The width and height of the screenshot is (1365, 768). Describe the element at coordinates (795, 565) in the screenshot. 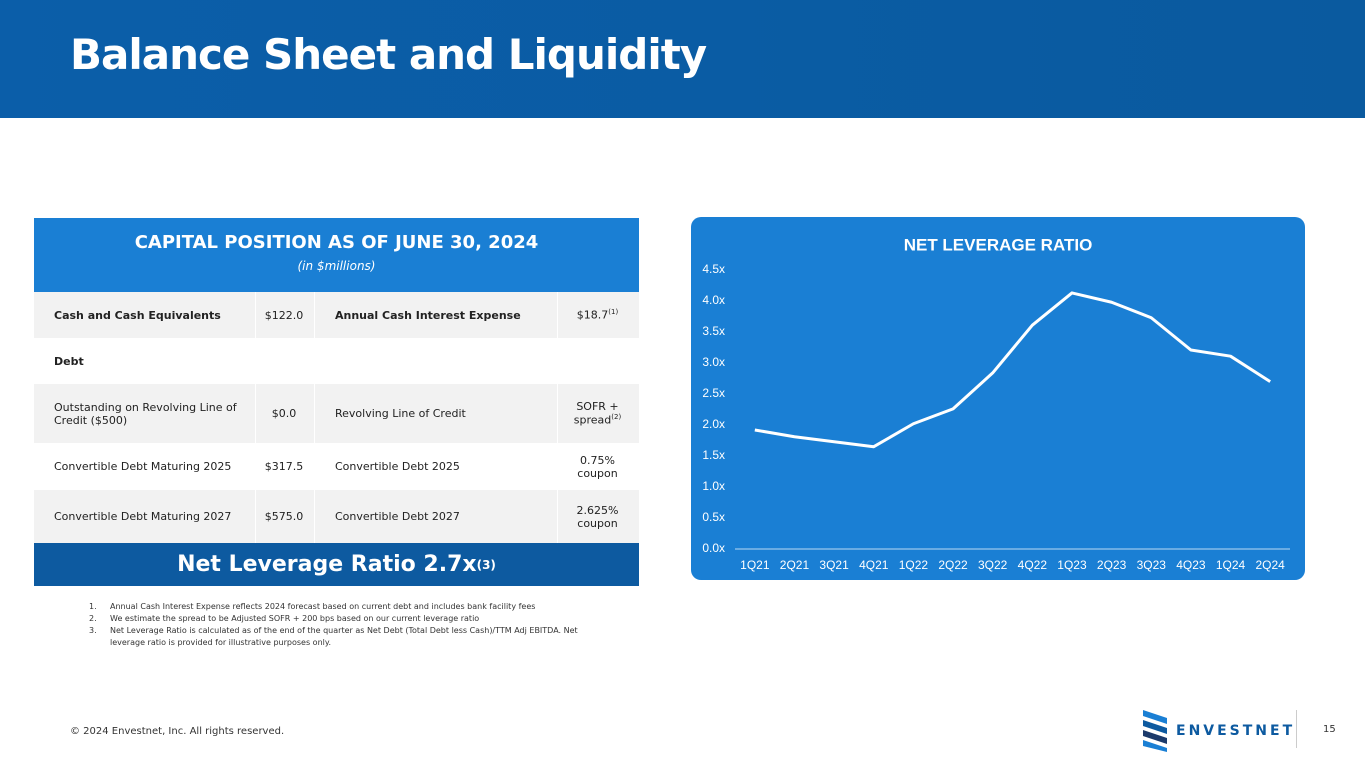

I see `x-tick-label: 2Q21` at that location.